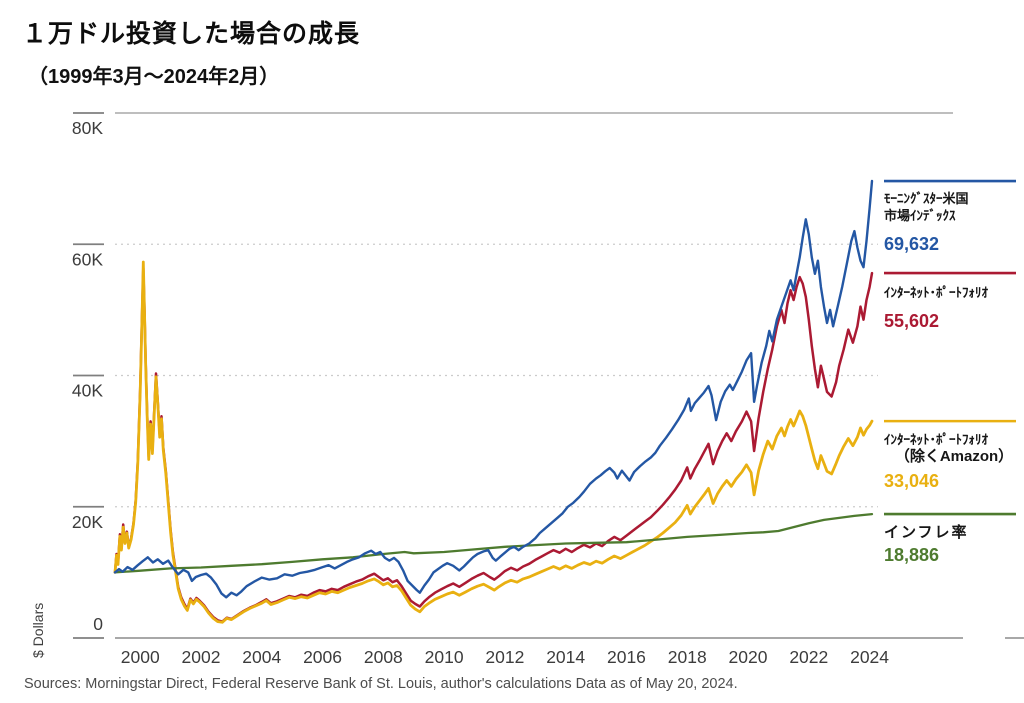 The width and height of the screenshot is (1024, 703). I want to click on x-tick-label-2012: 2012, so click(504, 657).